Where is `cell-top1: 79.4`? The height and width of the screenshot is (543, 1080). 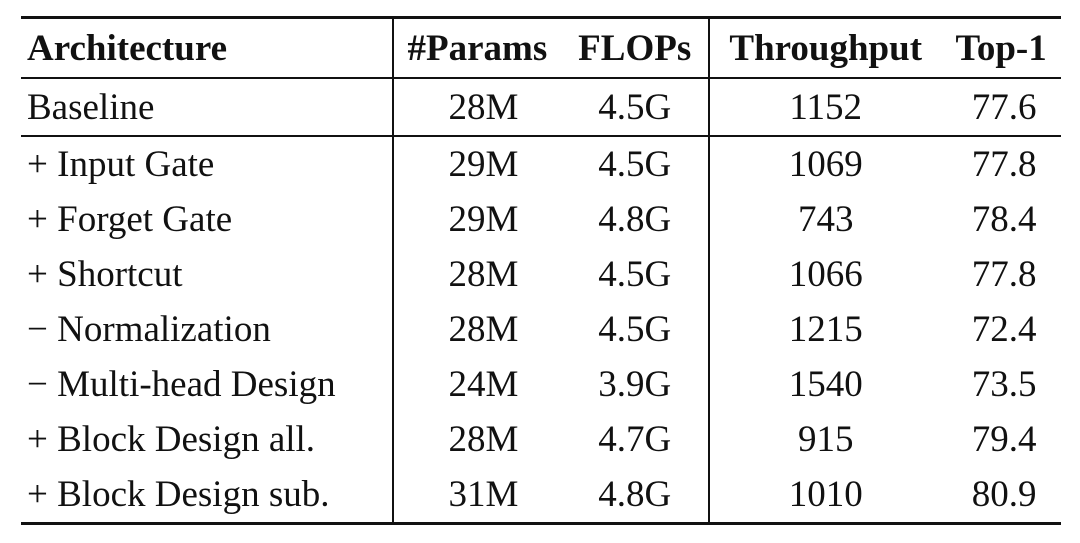
cell-top1: 79.4 is located at coordinates (1004, 439).